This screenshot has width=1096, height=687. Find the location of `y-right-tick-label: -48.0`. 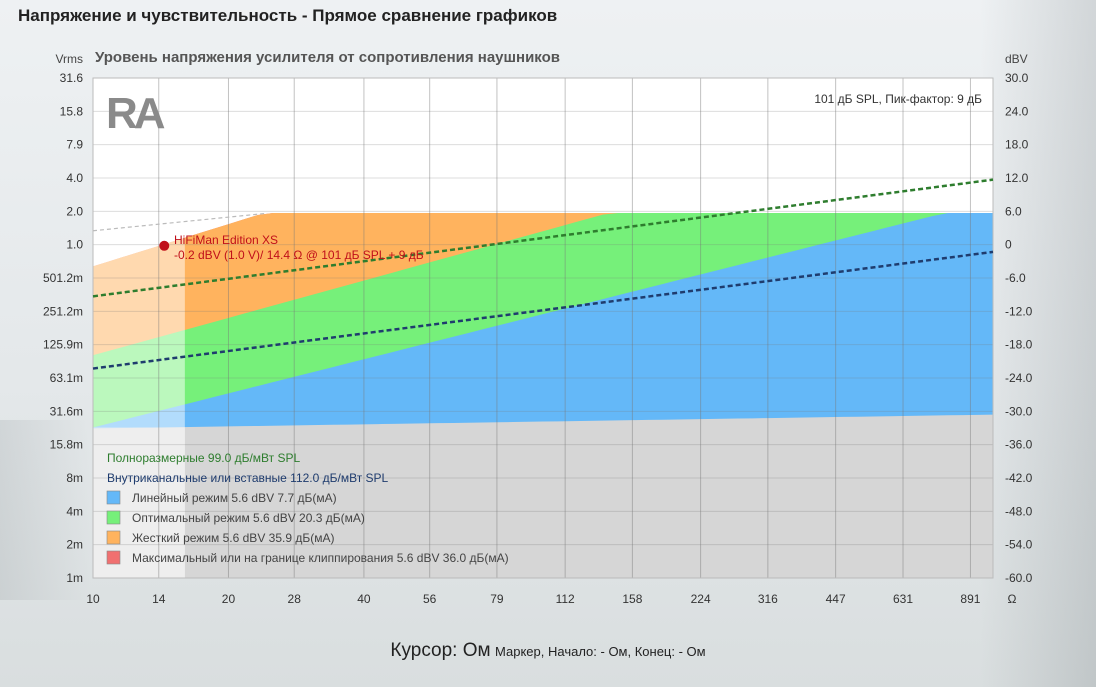

y-right-tick-label: -48.0 is located at coordinates (1019, 511).